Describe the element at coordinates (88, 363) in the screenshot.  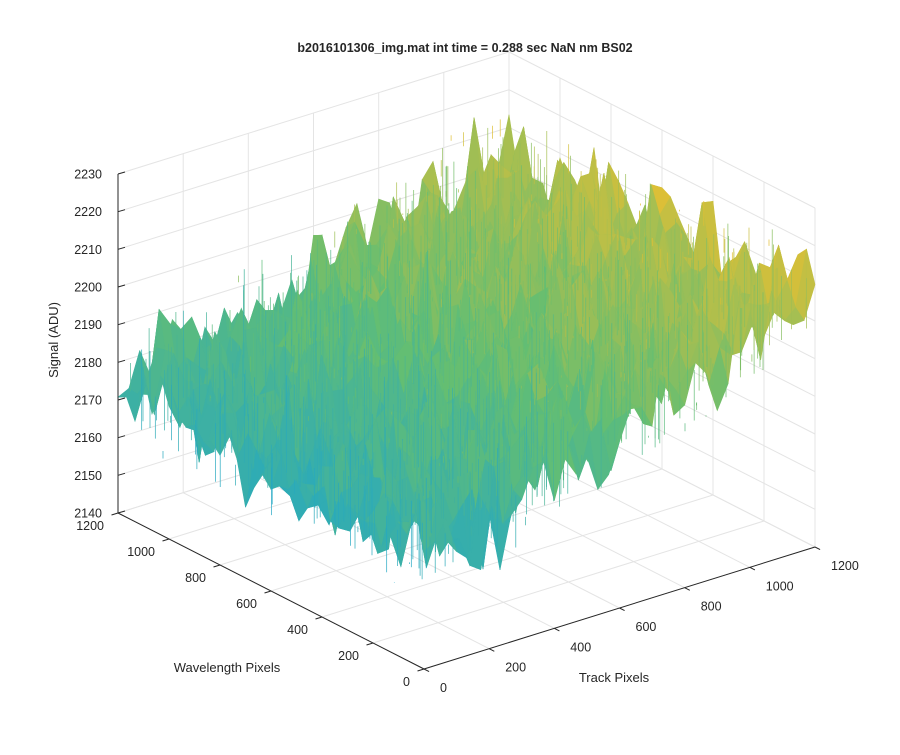
I see `z-tick-label: 2180` at that location.